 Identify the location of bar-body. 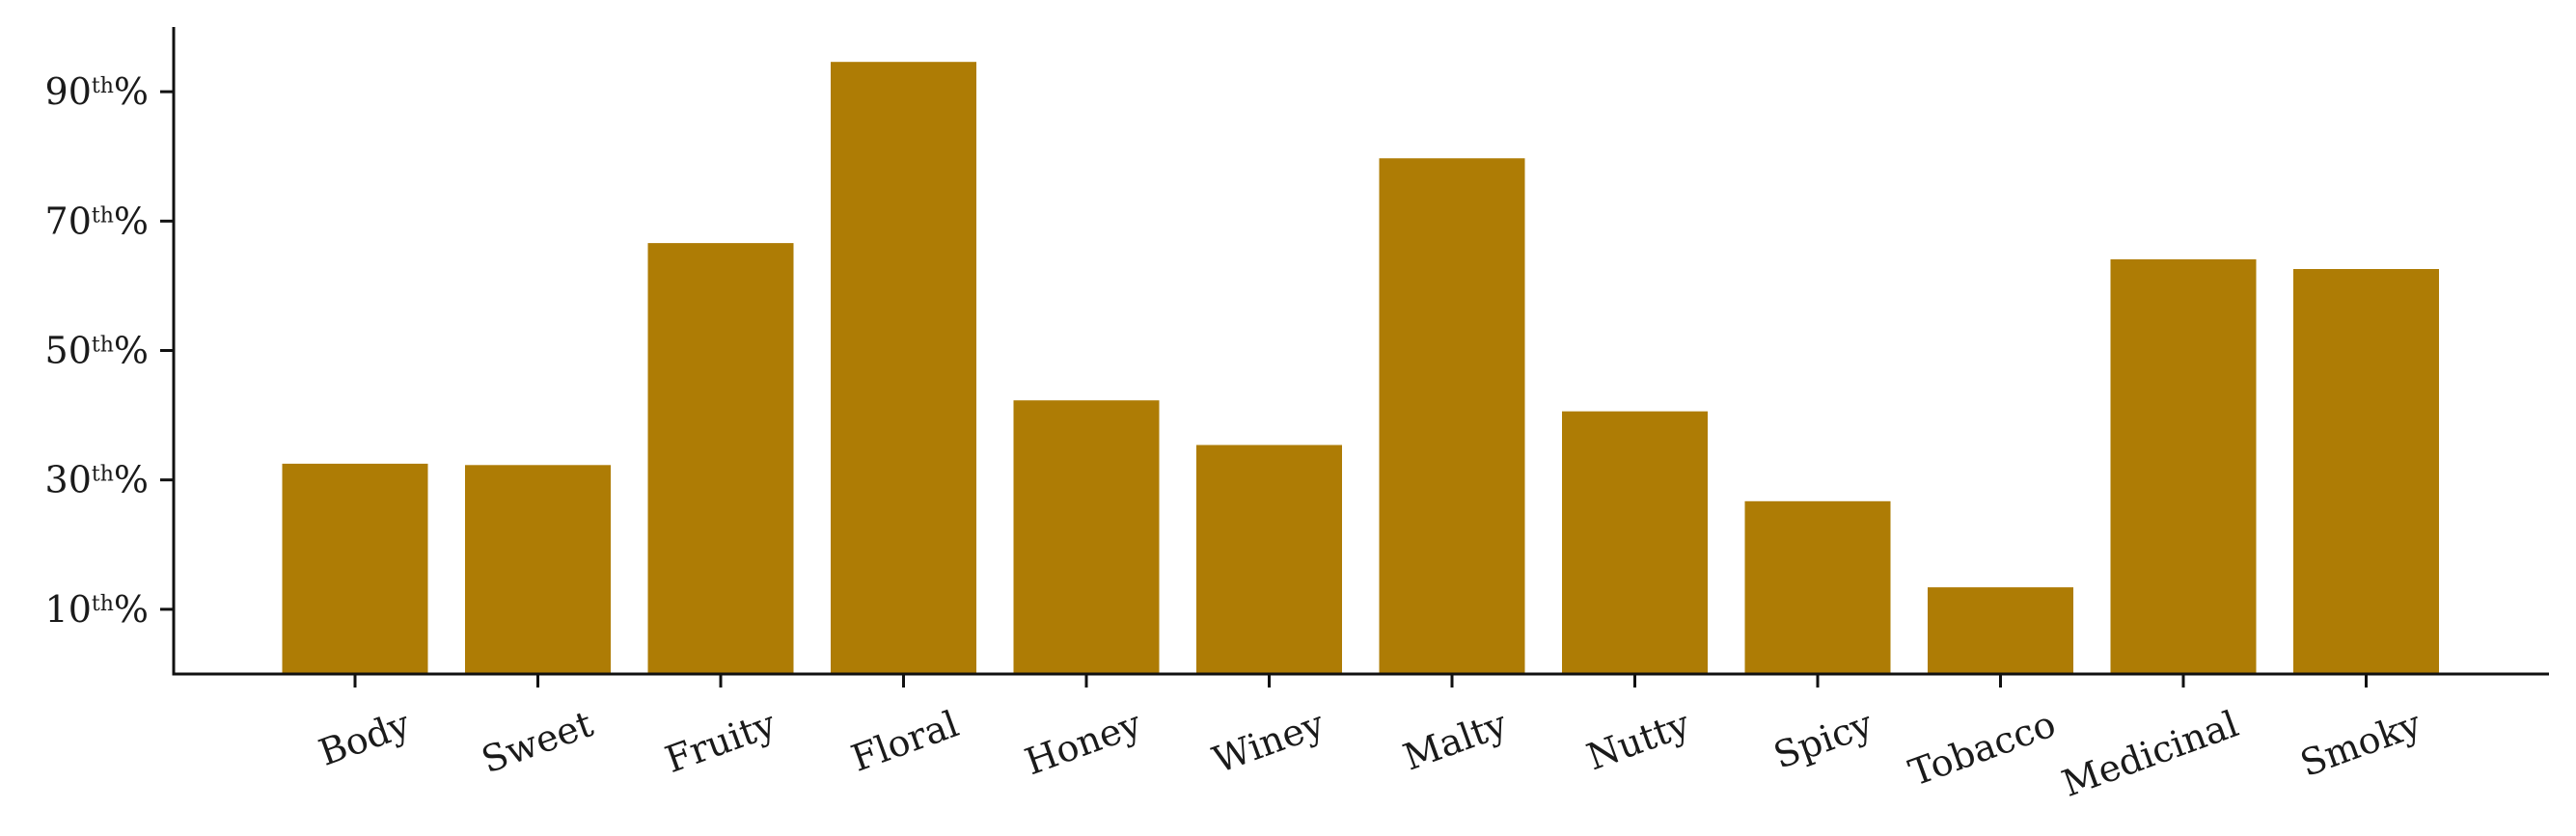
(355, 568).